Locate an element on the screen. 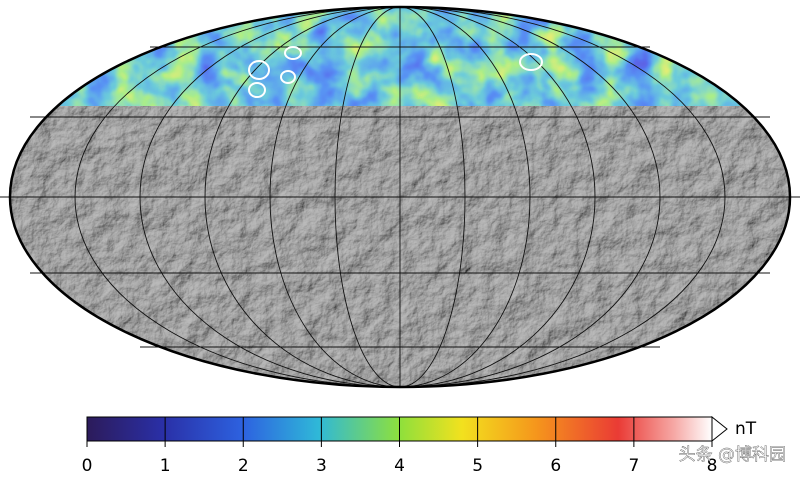 The image size is (800, 479). colorbar-tick-label: 5 is located at coordinates (477, 466).